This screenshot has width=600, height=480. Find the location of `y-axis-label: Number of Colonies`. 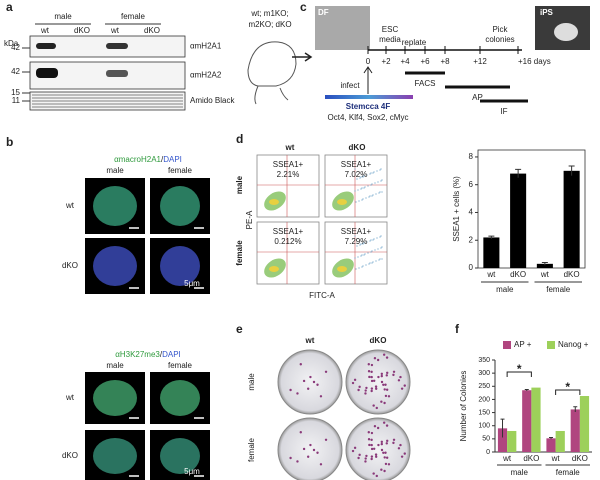

y-axis-label: Number of Colonies is located at coordinates (463, 406).